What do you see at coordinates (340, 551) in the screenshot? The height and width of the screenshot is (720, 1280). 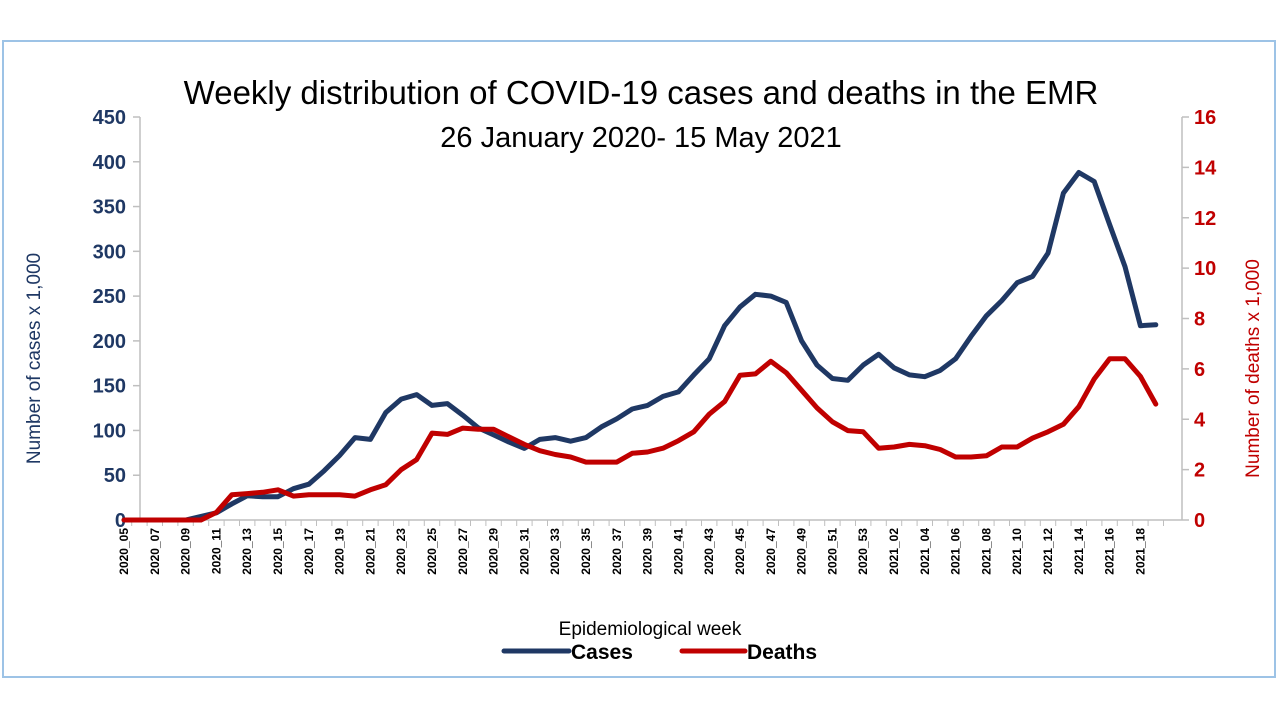 I see `x-tick-label: 2020_19` at bounding box center [340, 551].